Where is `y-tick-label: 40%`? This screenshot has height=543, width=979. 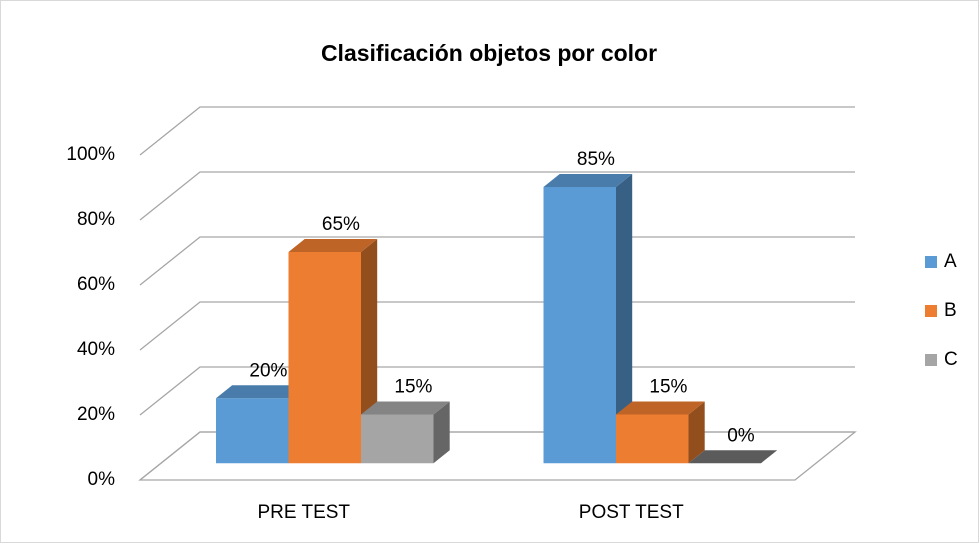
y-tick-label: 40% is located at coordinates (96, 349).